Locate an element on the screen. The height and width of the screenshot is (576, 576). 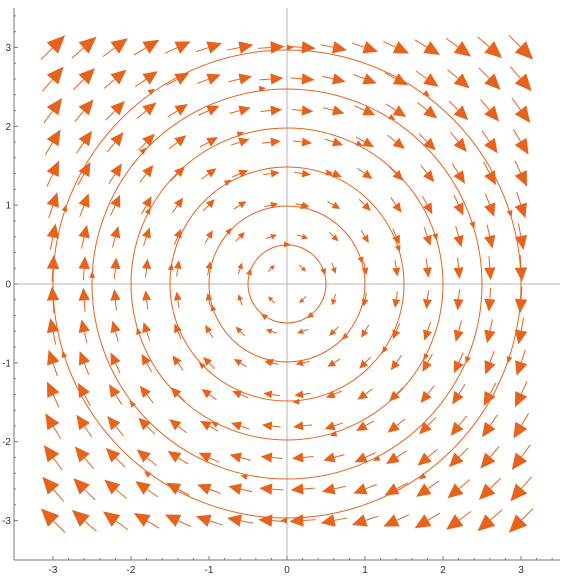
y-tick-label: -2 is located at coordinates (6, 442).